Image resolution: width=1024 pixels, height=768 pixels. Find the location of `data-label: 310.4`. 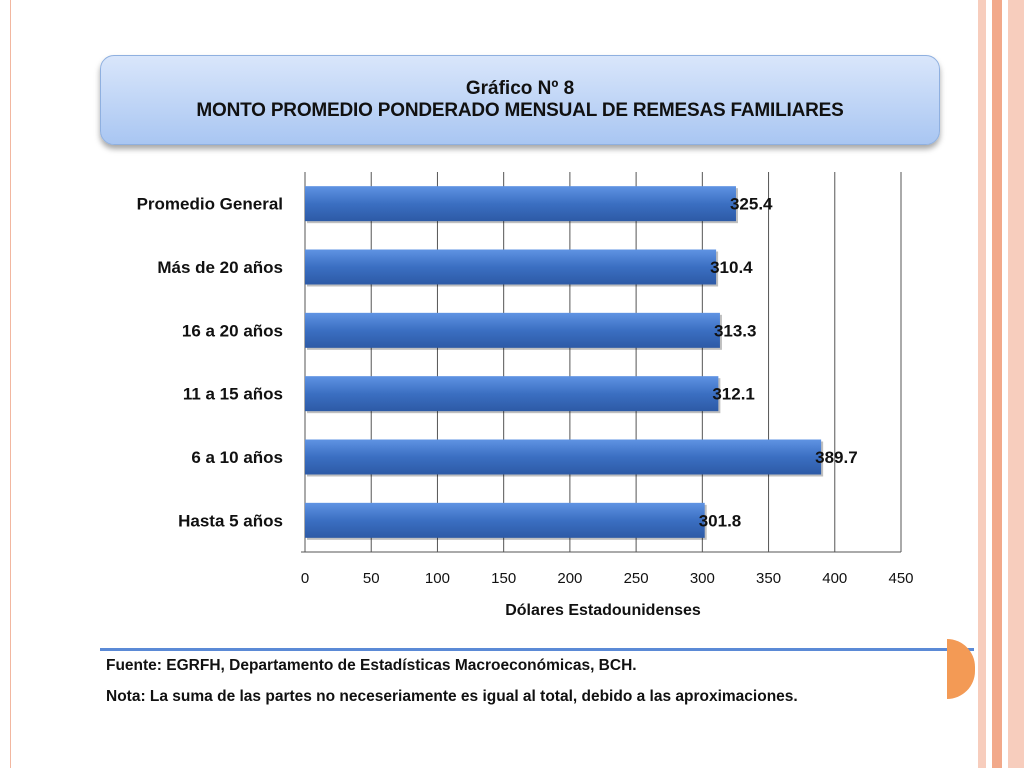

data-label: 310.4 is located at coordinates (731, 267).